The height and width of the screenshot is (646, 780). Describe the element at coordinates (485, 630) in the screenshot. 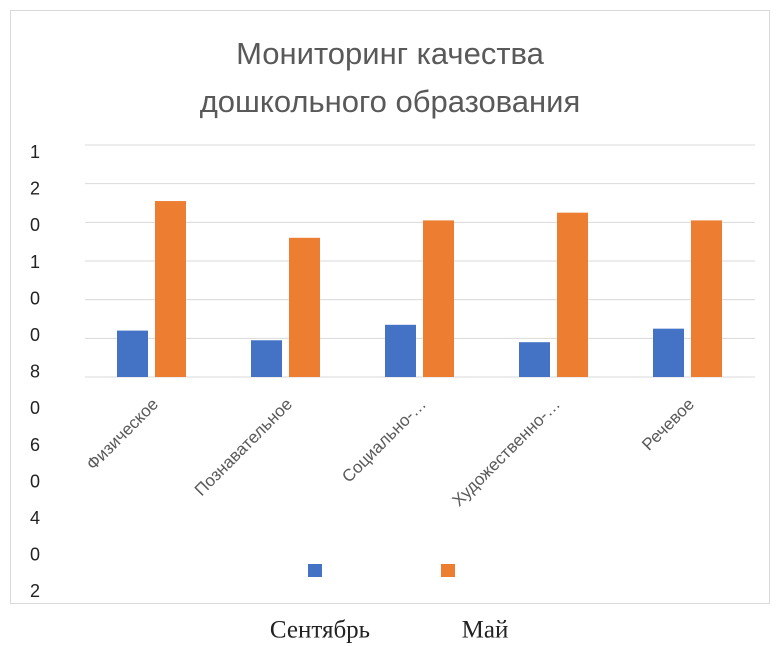

I see `legend-label: Май` at that location.